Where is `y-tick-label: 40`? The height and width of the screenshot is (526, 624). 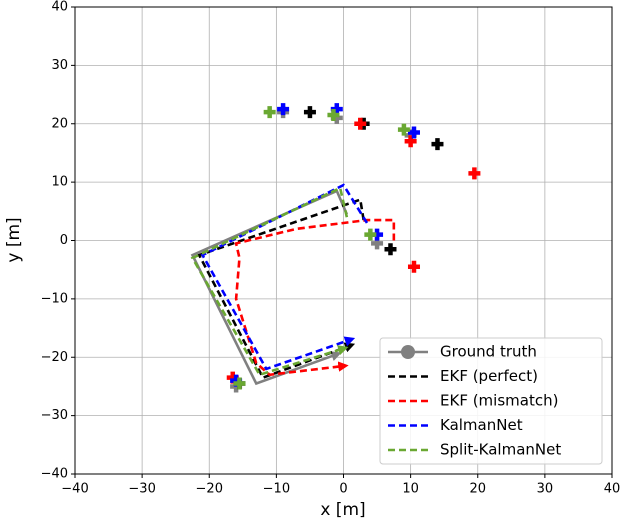
y-tick-label: 40 is located at coordinates (59, 7).